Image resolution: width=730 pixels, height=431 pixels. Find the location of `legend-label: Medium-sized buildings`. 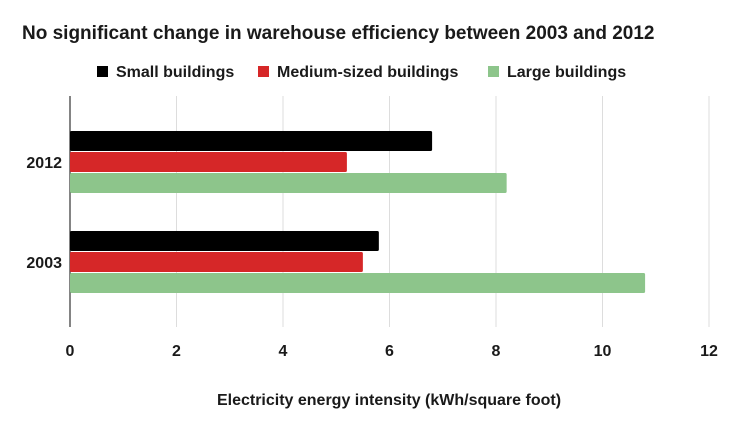

legend-label: Medium-sized buildings is located at coordinates (367, 72).